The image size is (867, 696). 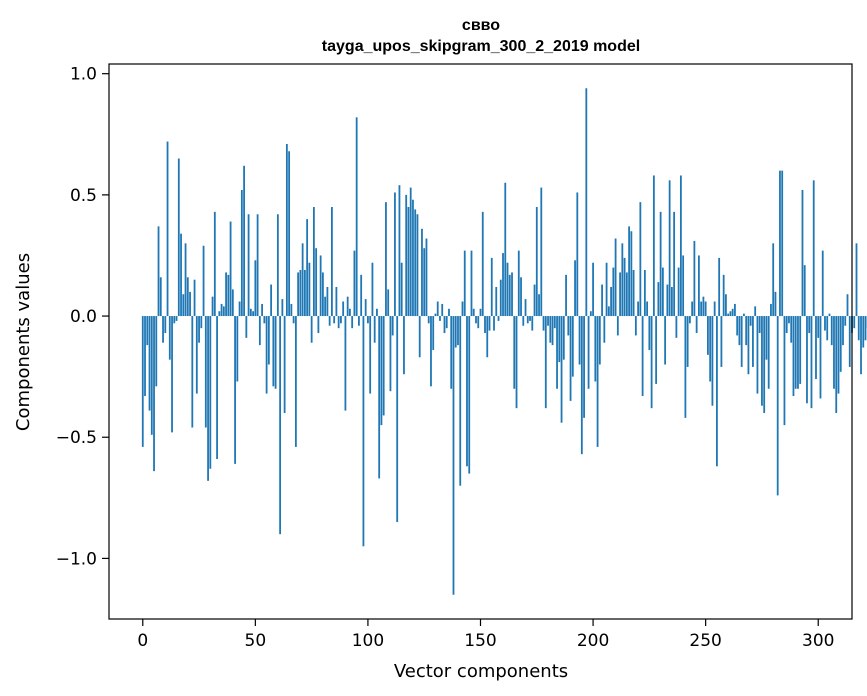 What do you see at coordinates (256, 641) in the screenshot?
I see `x-tick-label-1: 50` at bounding box center [256, 641].